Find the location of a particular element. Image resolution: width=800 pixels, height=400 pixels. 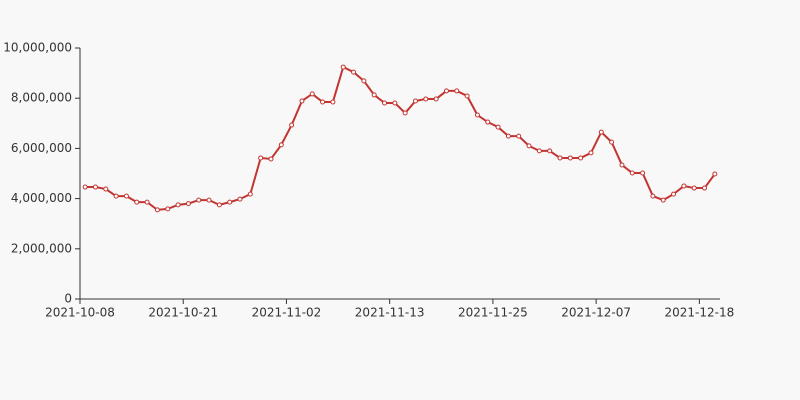

y-tick-label: 10,000,000 is located at coordinates (37, 48).